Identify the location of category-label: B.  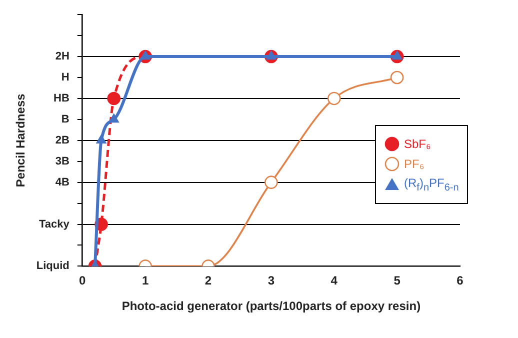
(65, 119).